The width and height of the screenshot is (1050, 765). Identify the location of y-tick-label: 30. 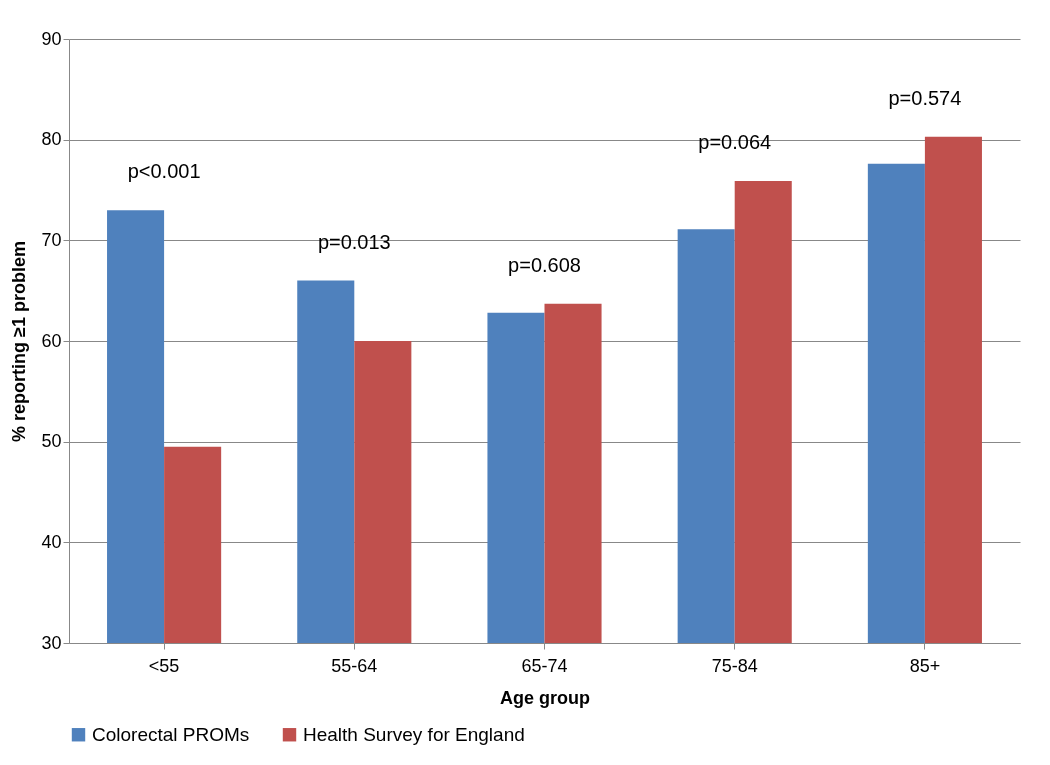
(51, 642).